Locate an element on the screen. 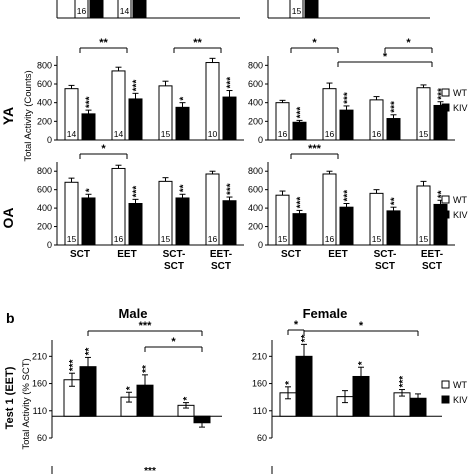 The image size is (474, 474). y-tick-label-a2: 600 is located at coordinates (44, 190).